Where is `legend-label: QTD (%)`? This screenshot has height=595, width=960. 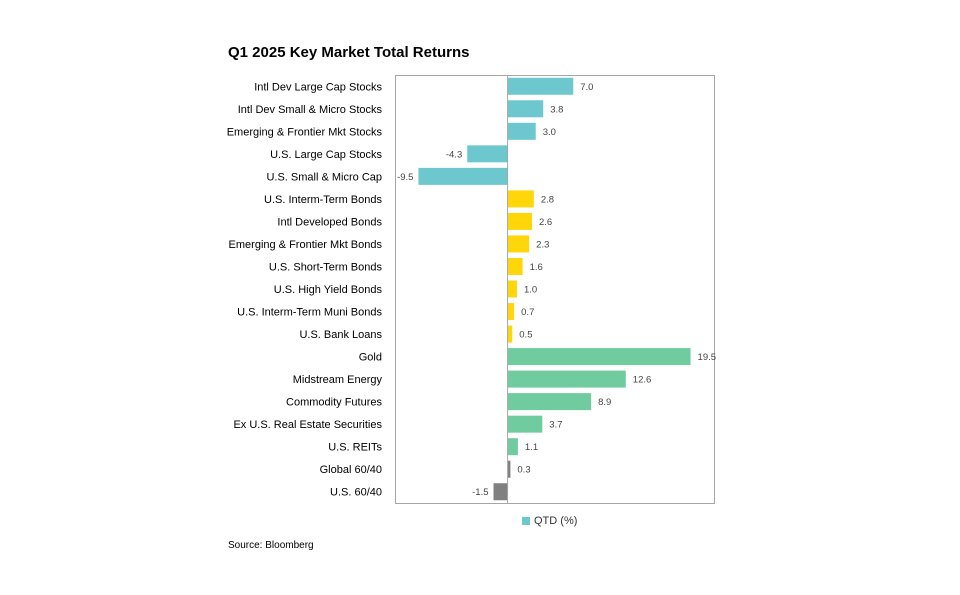 legend-label: QTD (%) is located at coordinates (556, 521).